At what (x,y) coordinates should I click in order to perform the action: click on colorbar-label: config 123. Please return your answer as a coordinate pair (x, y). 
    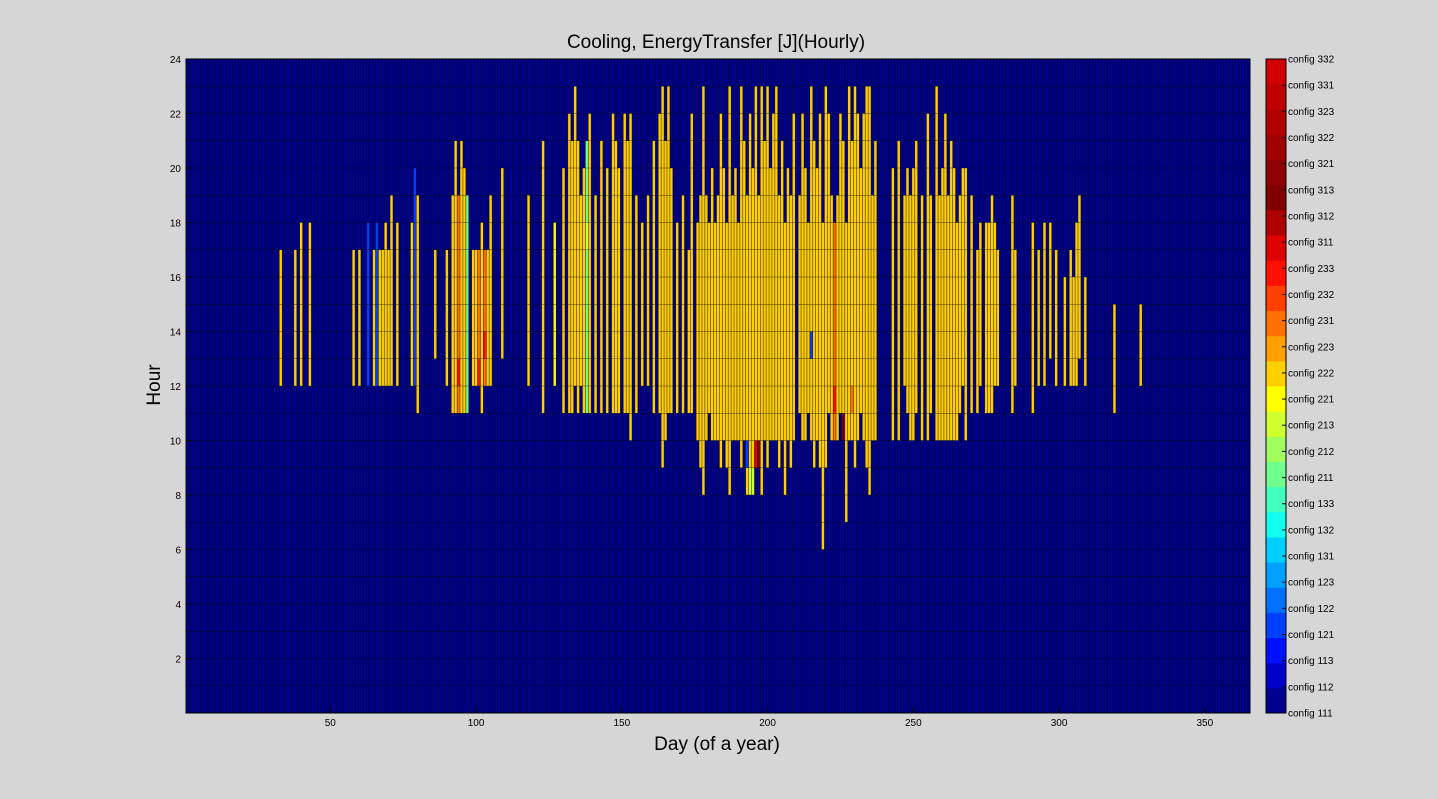
    Looking at the image, I should click on (1311, 583).